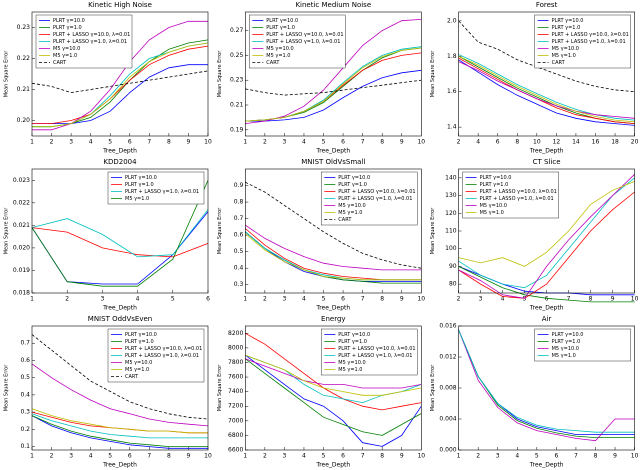 This screenshot has height=470, width=640. I want to click on chart-title: Kinetic Medium Noise, so click(333, 5).